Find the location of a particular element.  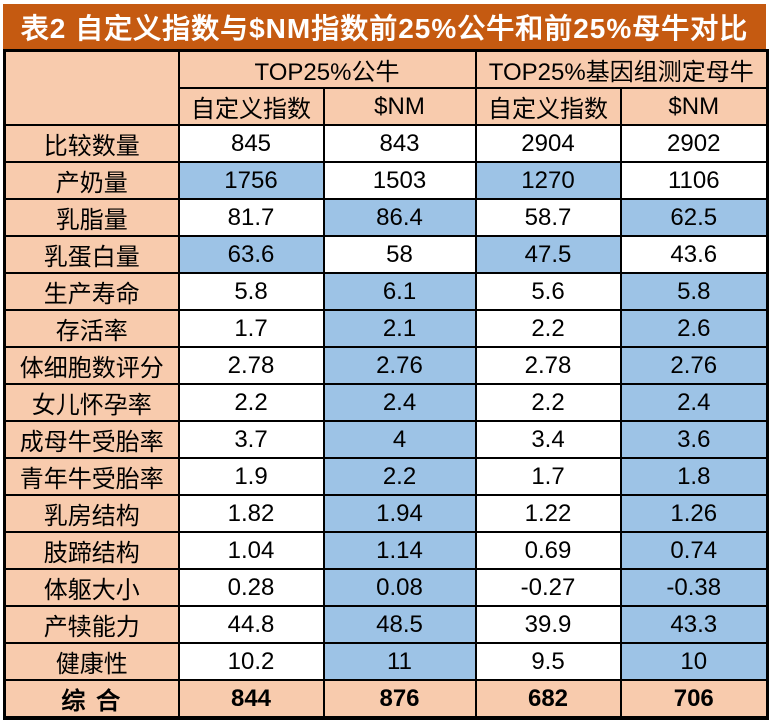

table-row: 存活率 1.7 2.1 2.2 2.6 is located at coordinates (386, 328).